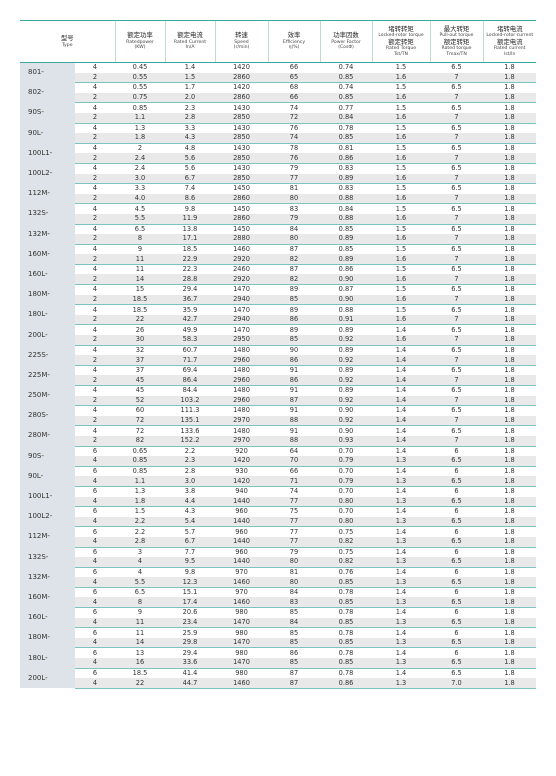 Image resolution: width=556 pixels, height=776 pixels. I want to click on table-cell: 3.3, so click(190, 128).